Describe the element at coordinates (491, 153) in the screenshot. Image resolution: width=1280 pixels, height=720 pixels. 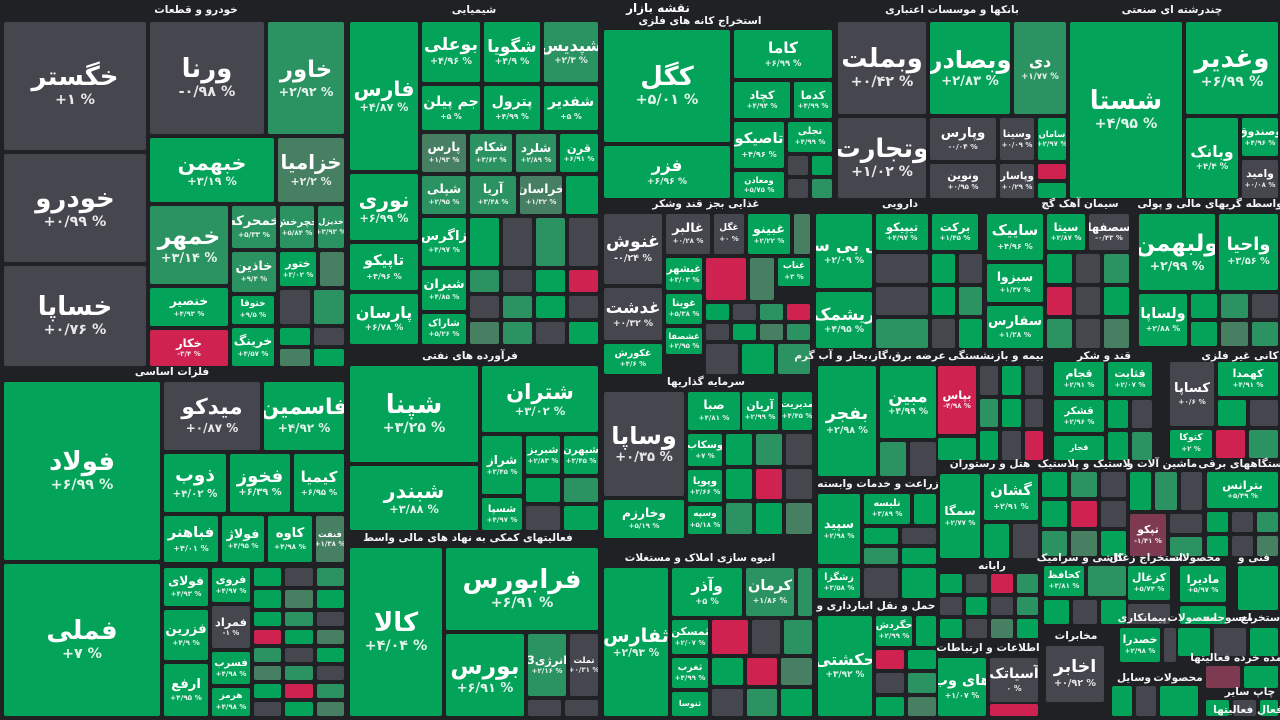
I see `stock-tile: شکام +۳/۶۳ %` at that location.